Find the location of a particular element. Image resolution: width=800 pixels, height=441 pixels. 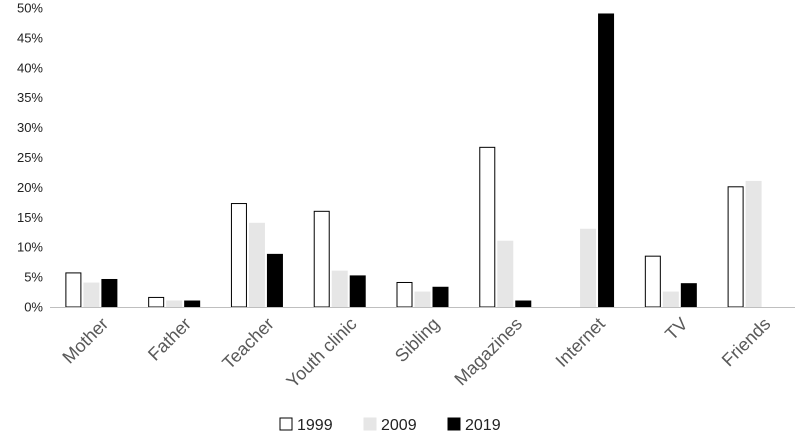

y-tick-label: 10% is located at coordinates (30, 247).